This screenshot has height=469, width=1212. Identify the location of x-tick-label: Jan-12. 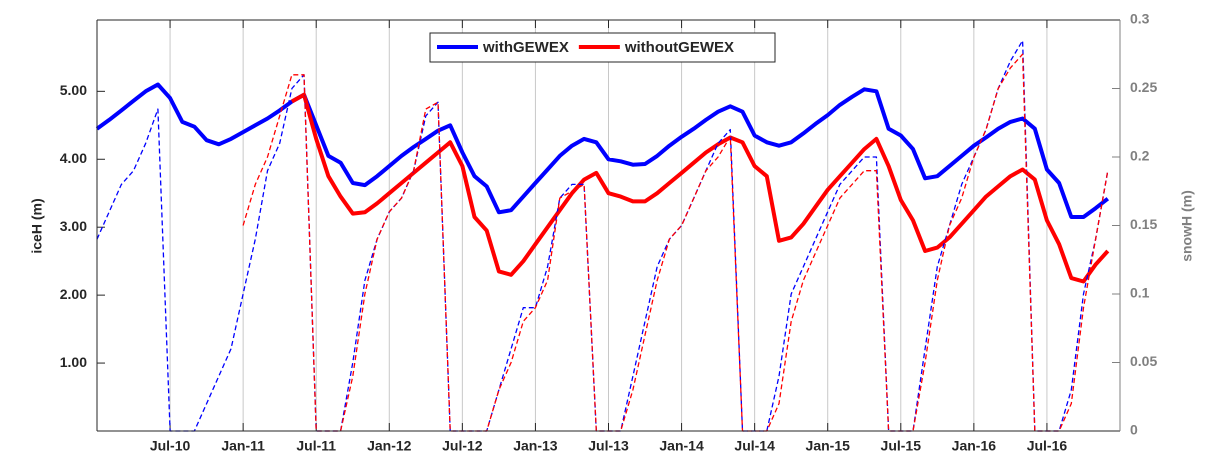
(389, 446).